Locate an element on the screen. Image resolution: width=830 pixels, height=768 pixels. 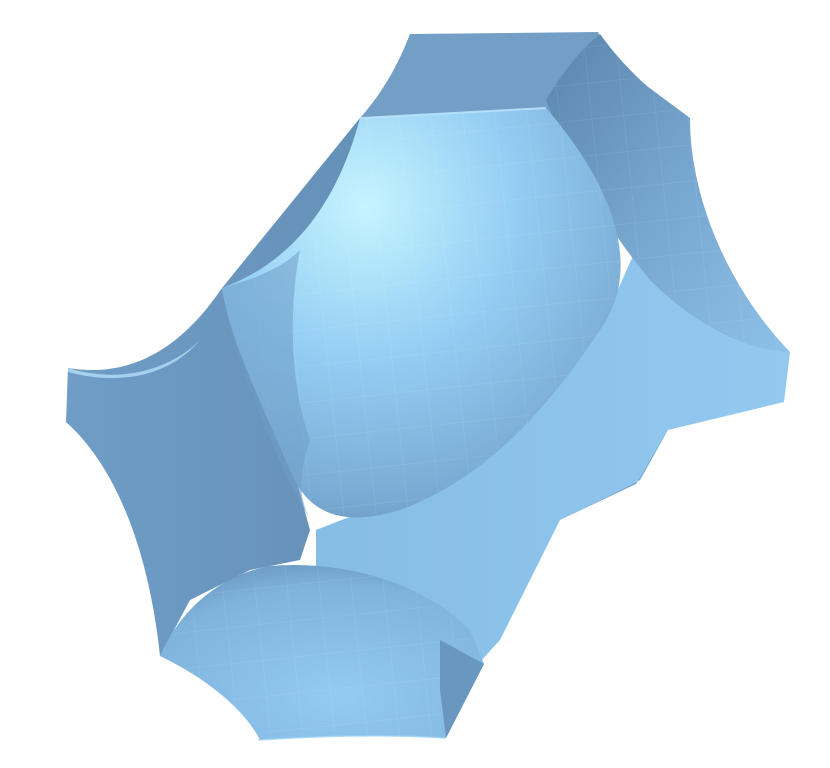
bottom-outline is located at coordinates (352, 738).